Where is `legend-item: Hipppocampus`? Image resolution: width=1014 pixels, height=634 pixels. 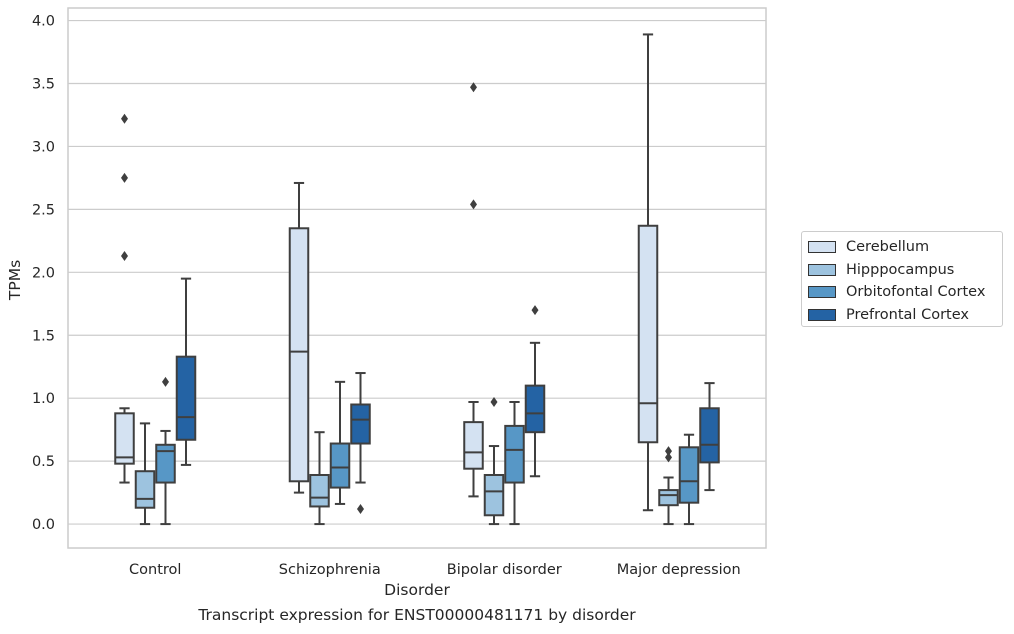 legend-item: Hipppocampus is located at coordinates (905, 270).